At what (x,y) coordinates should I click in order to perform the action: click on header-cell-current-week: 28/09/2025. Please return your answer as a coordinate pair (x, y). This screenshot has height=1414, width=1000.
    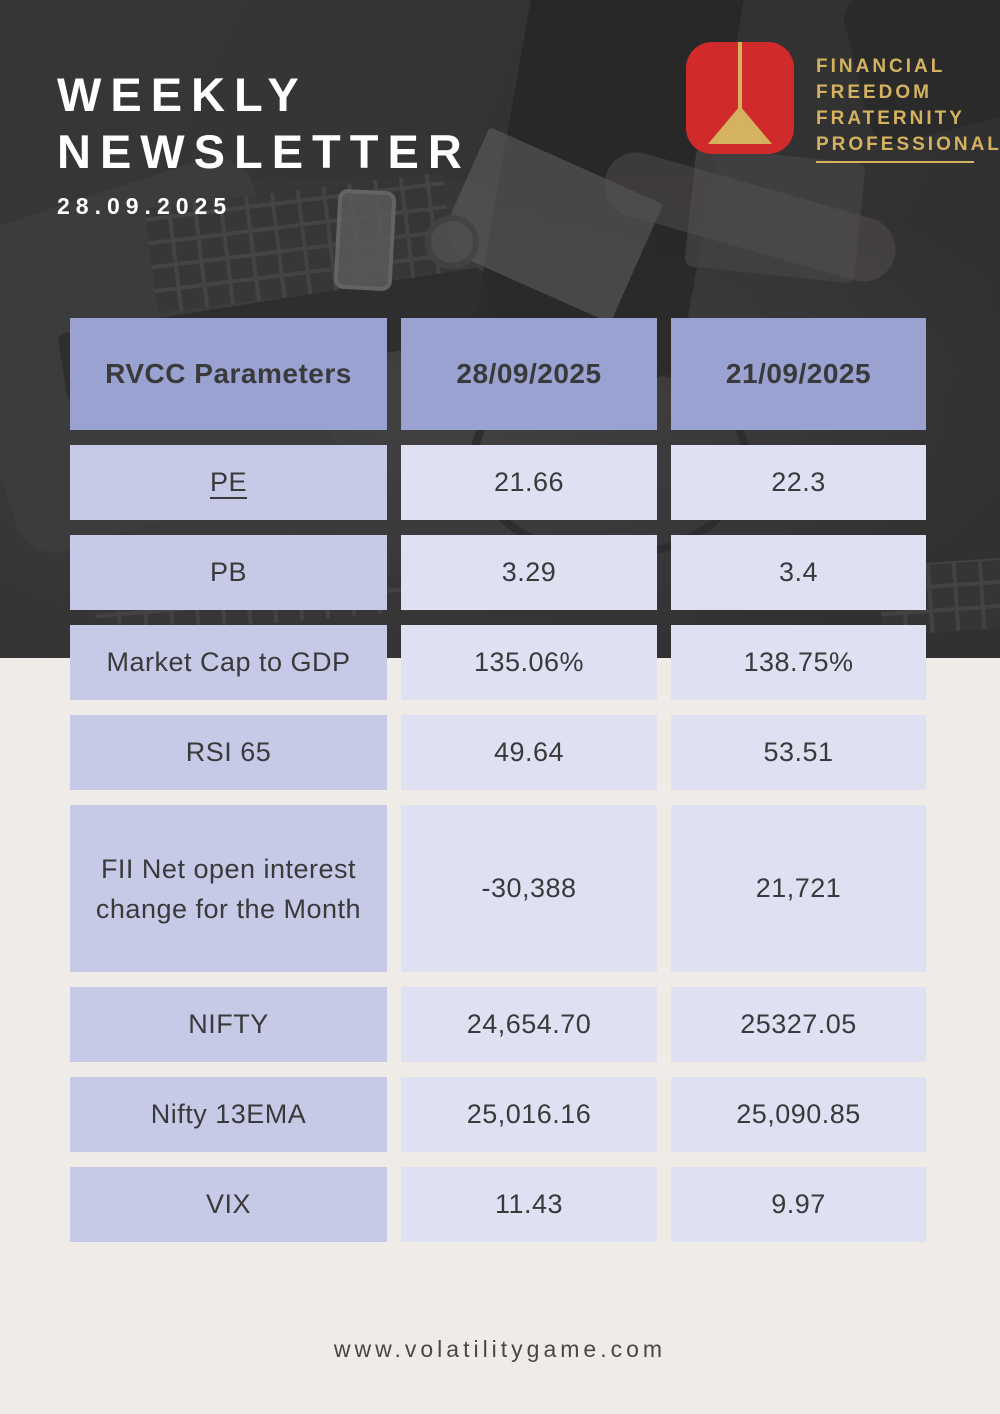
    Looking at the image, I should click on (529, 374).